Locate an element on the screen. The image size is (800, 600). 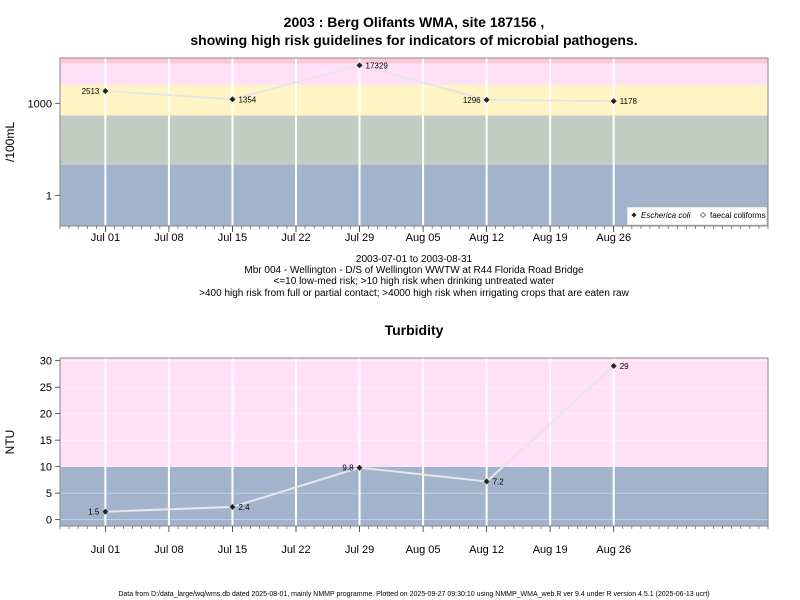
data-label: 17329 is located at coordinates (377, 65).